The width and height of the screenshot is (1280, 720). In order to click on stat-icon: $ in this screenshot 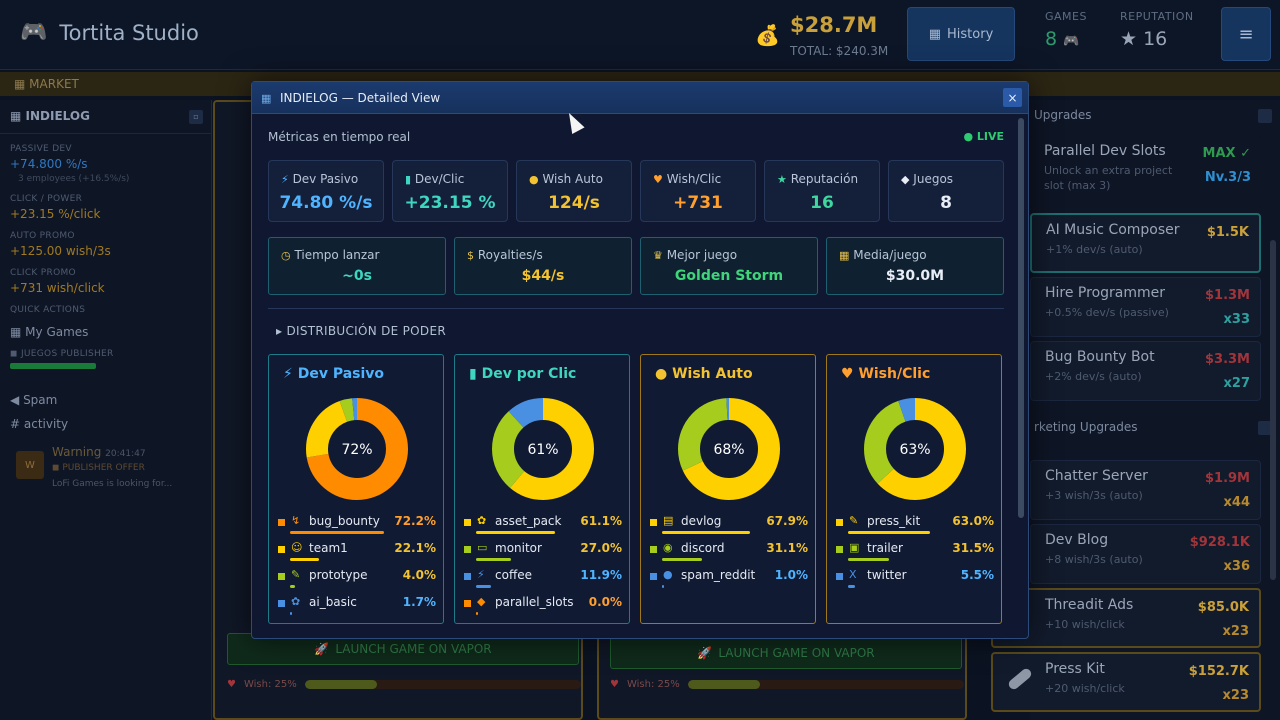, I will do `click(470, 255)`.